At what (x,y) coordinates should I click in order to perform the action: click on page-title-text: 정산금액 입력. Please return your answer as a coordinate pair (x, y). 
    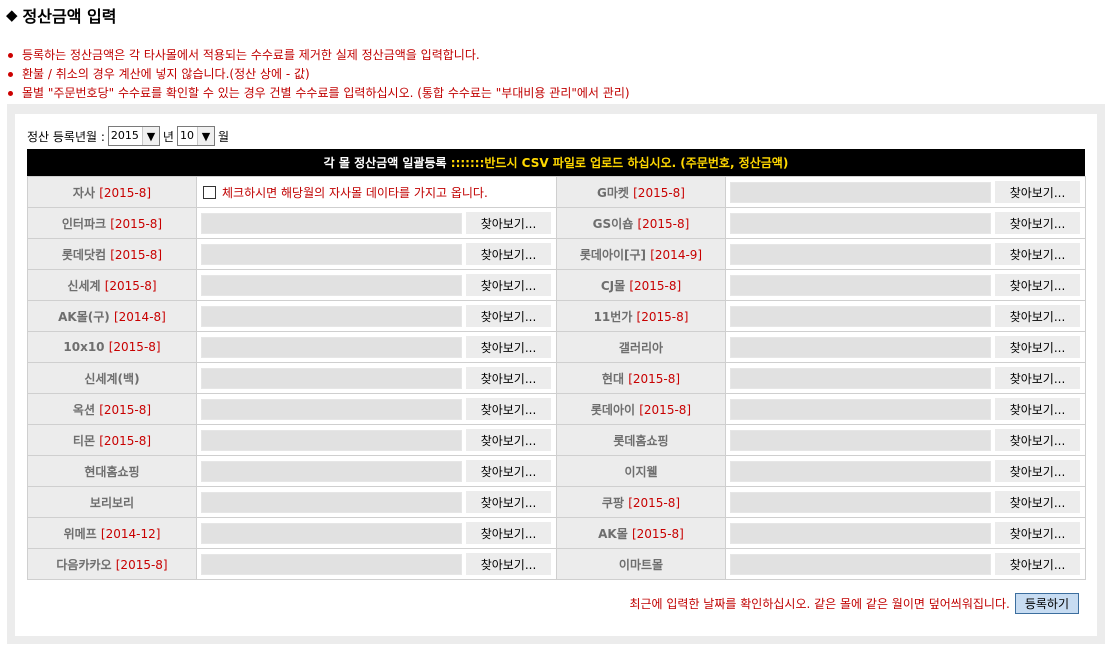
    Looking at the image, I should click on (69, 16).